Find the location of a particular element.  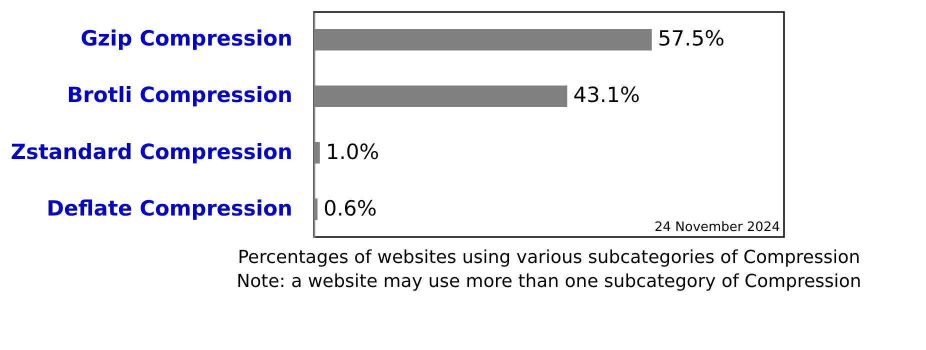

data-label: 43.1% is located at coordinates (606, 95).